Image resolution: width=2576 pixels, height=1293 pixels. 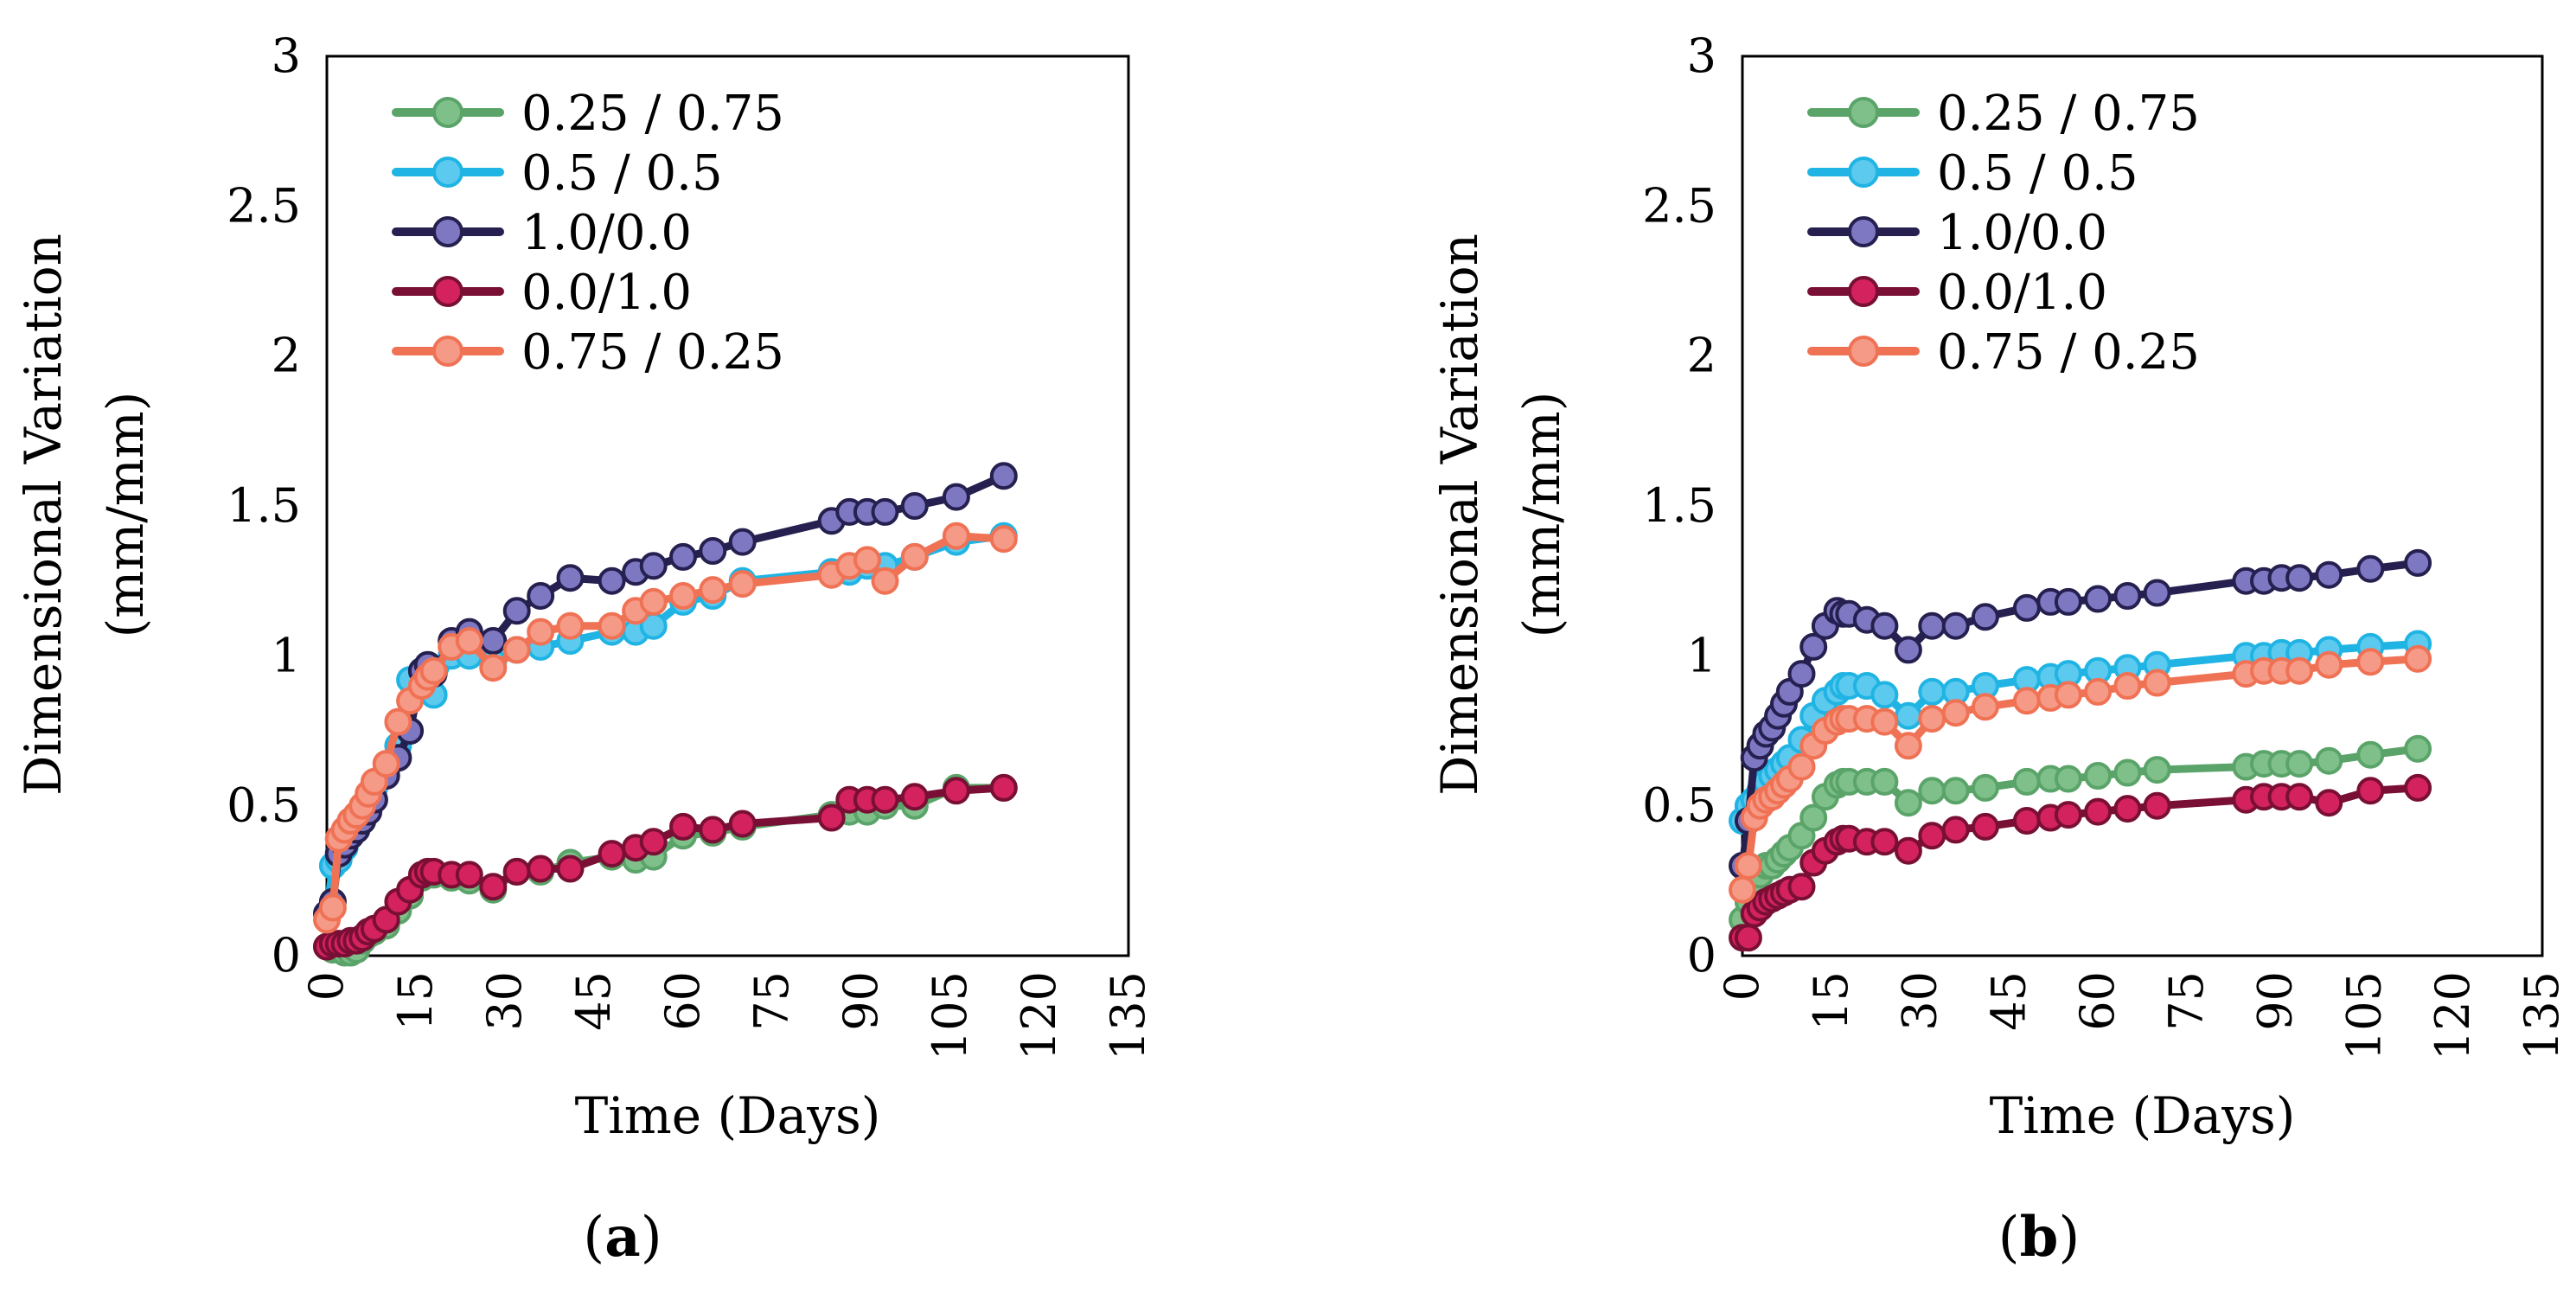 I want to click on legend-label: 0.5 / 0.5, so click(x=2037, y=173).